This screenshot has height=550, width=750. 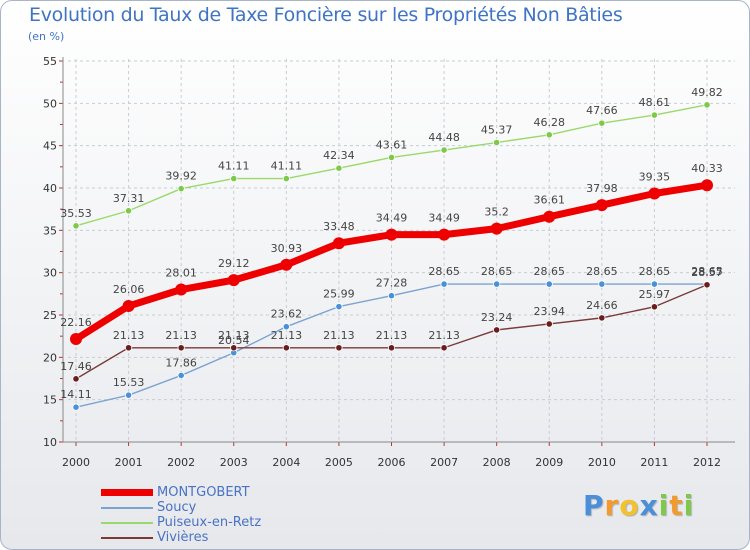 I want to click on data-label-montgobert: 33.48, so click(x=339, y=226).